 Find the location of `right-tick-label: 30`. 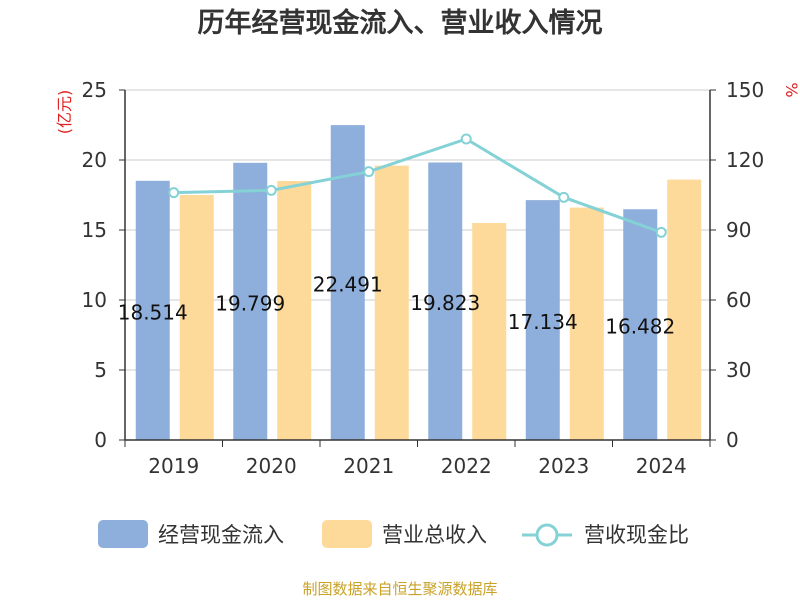

right-tick-label: 30 is located at coordinates (738, 370).